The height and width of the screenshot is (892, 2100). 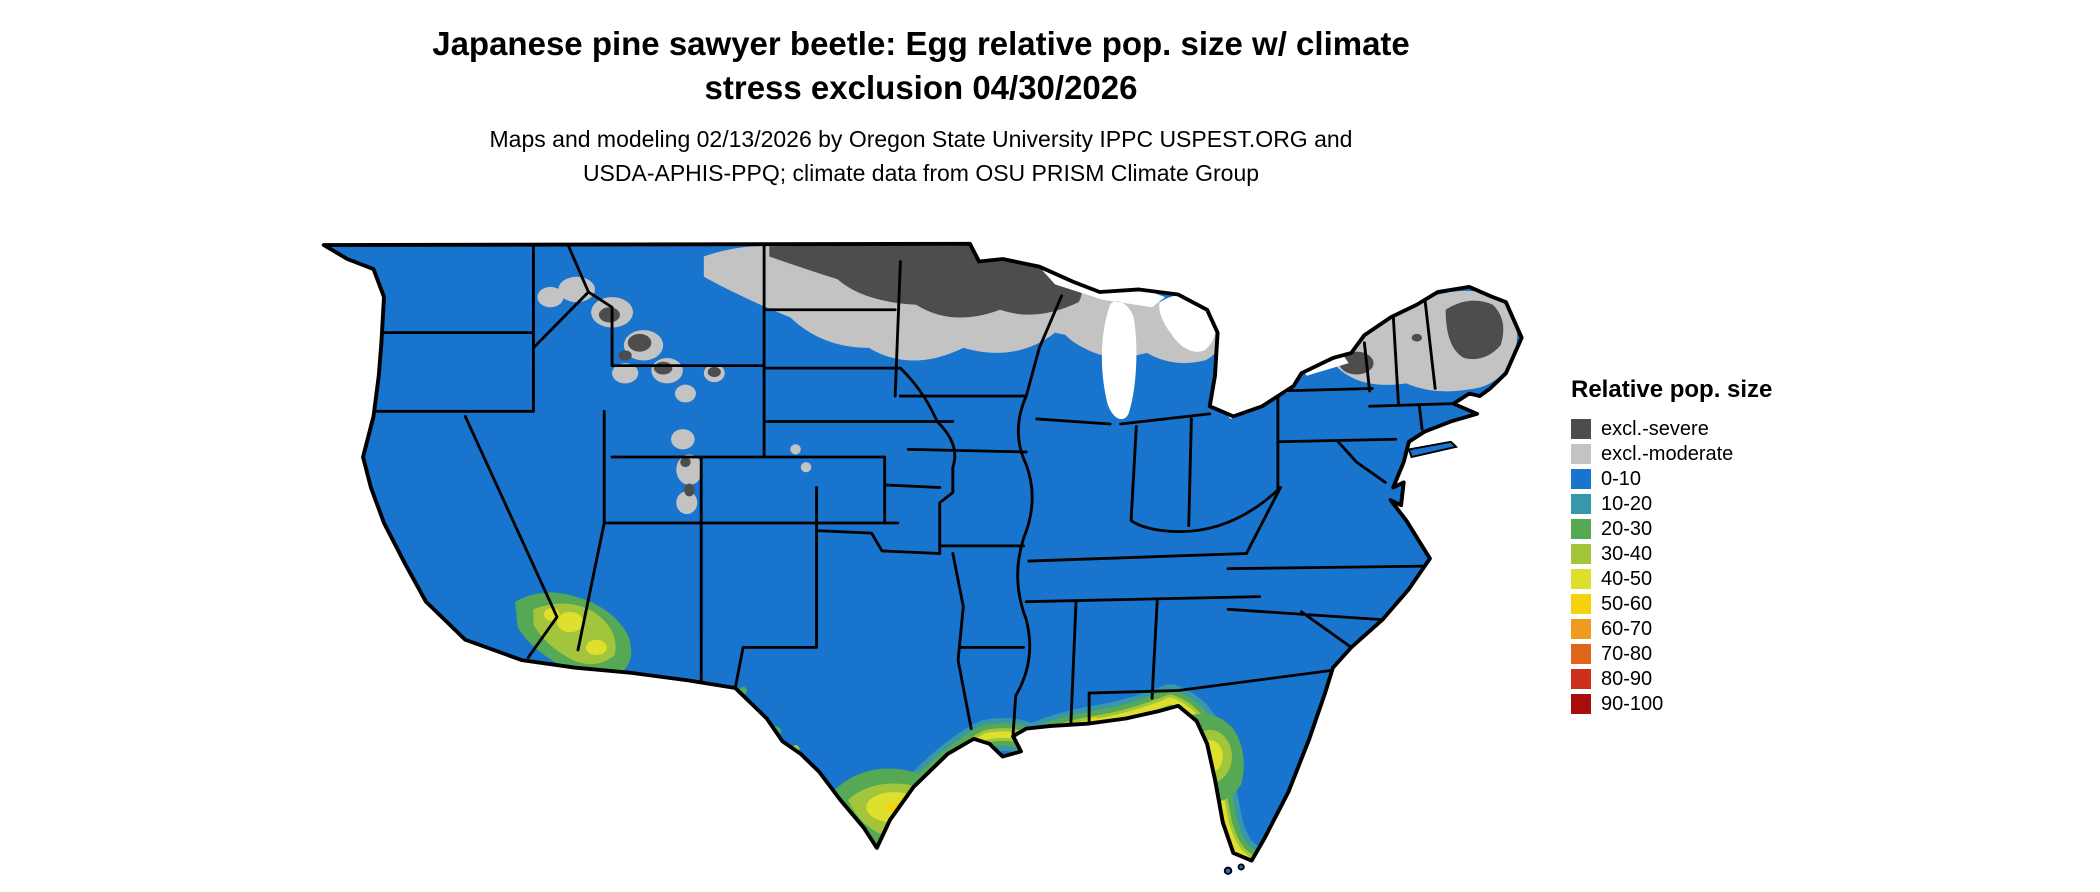 I want to click on legend-label: excl.-moderate, so click(x=1667, y=453).